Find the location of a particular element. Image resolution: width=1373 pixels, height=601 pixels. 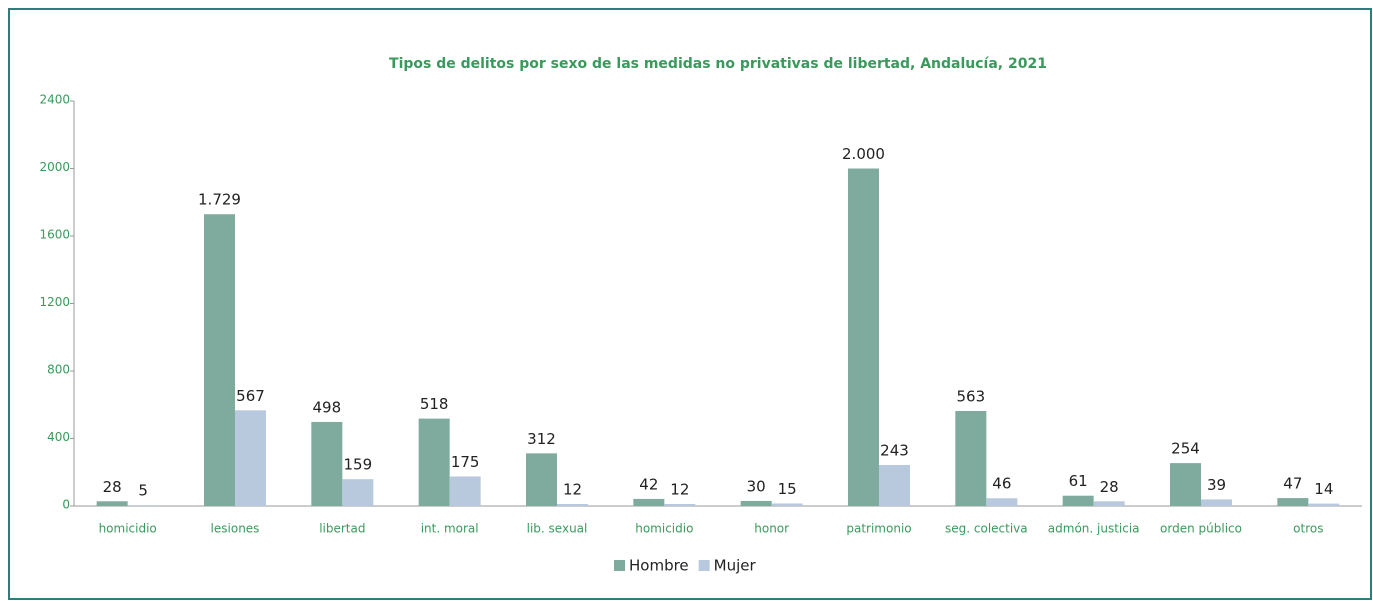

value-label: 15 is located at coordinates (787, 489).